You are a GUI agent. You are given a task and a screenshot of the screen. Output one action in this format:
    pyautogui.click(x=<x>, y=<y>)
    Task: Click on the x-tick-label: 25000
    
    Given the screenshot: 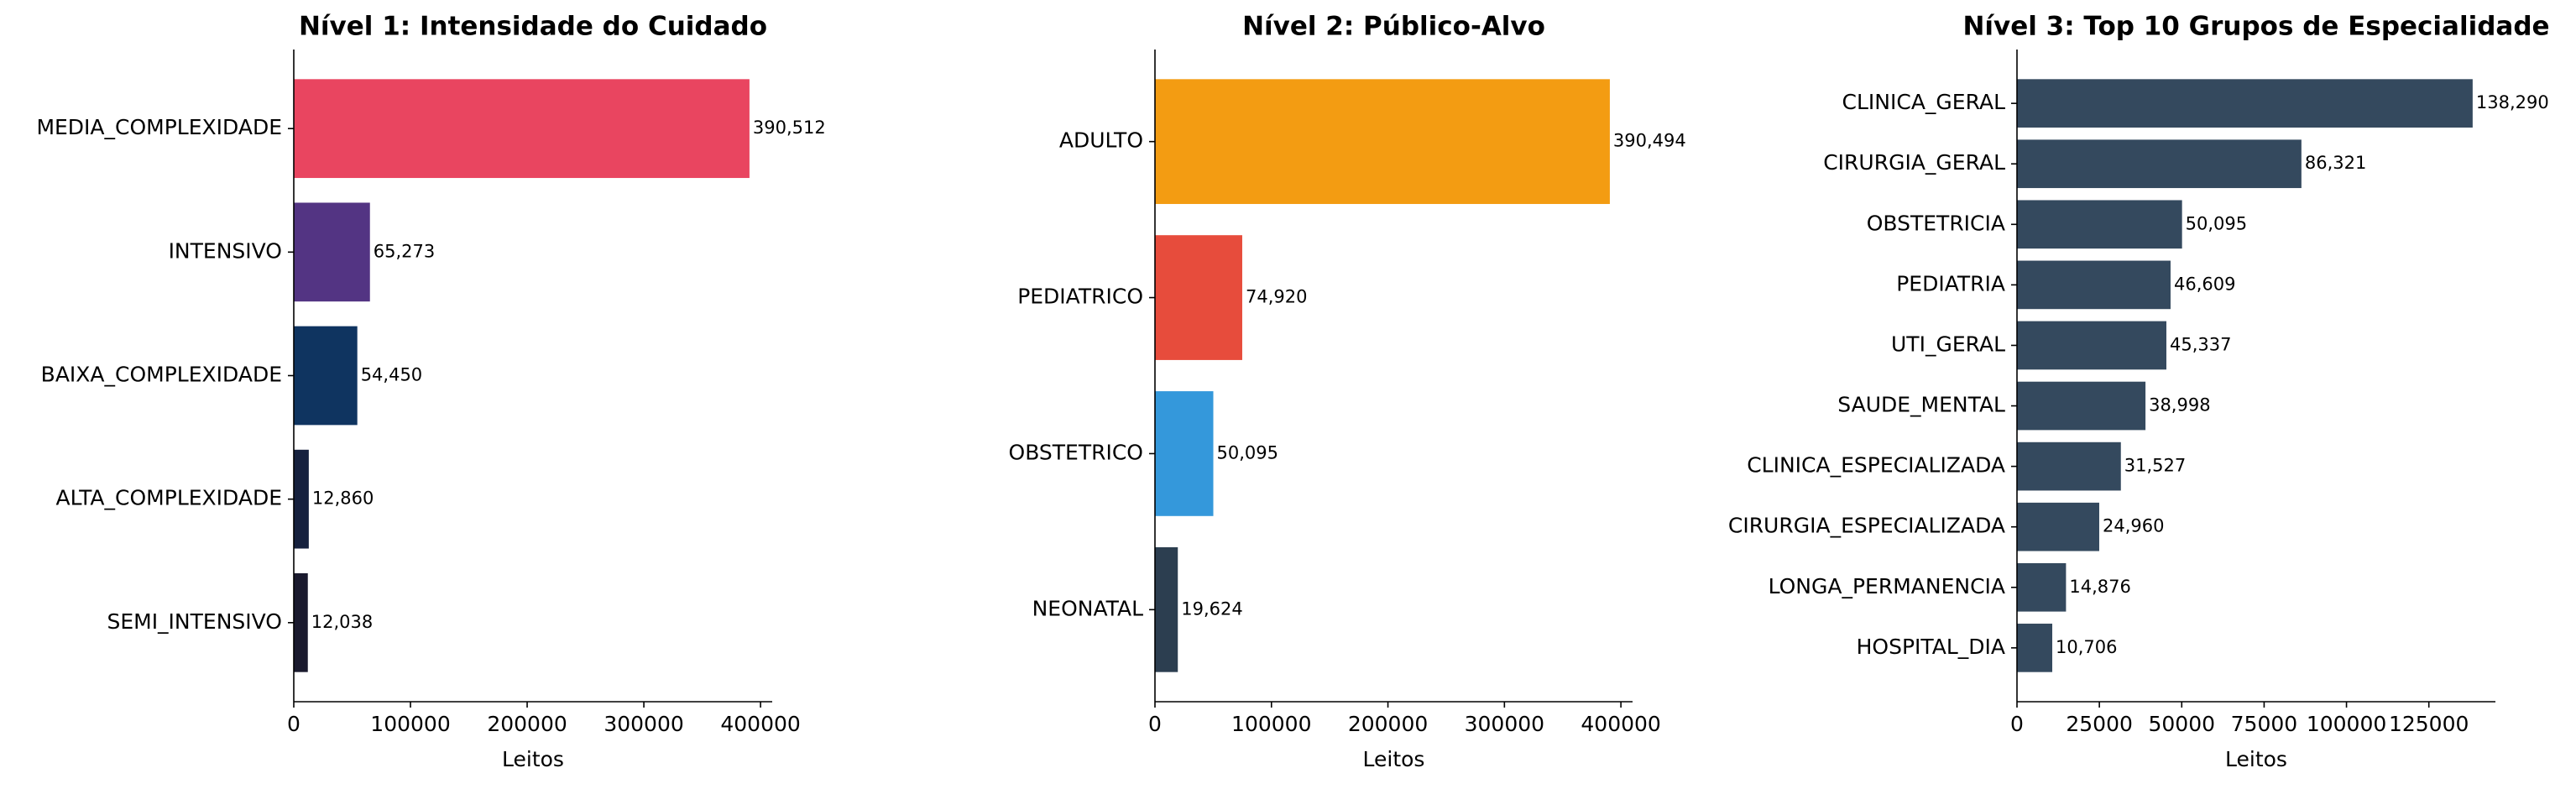 What is the action you would take?
    pyautogui.click(x=2099, y=724)
    